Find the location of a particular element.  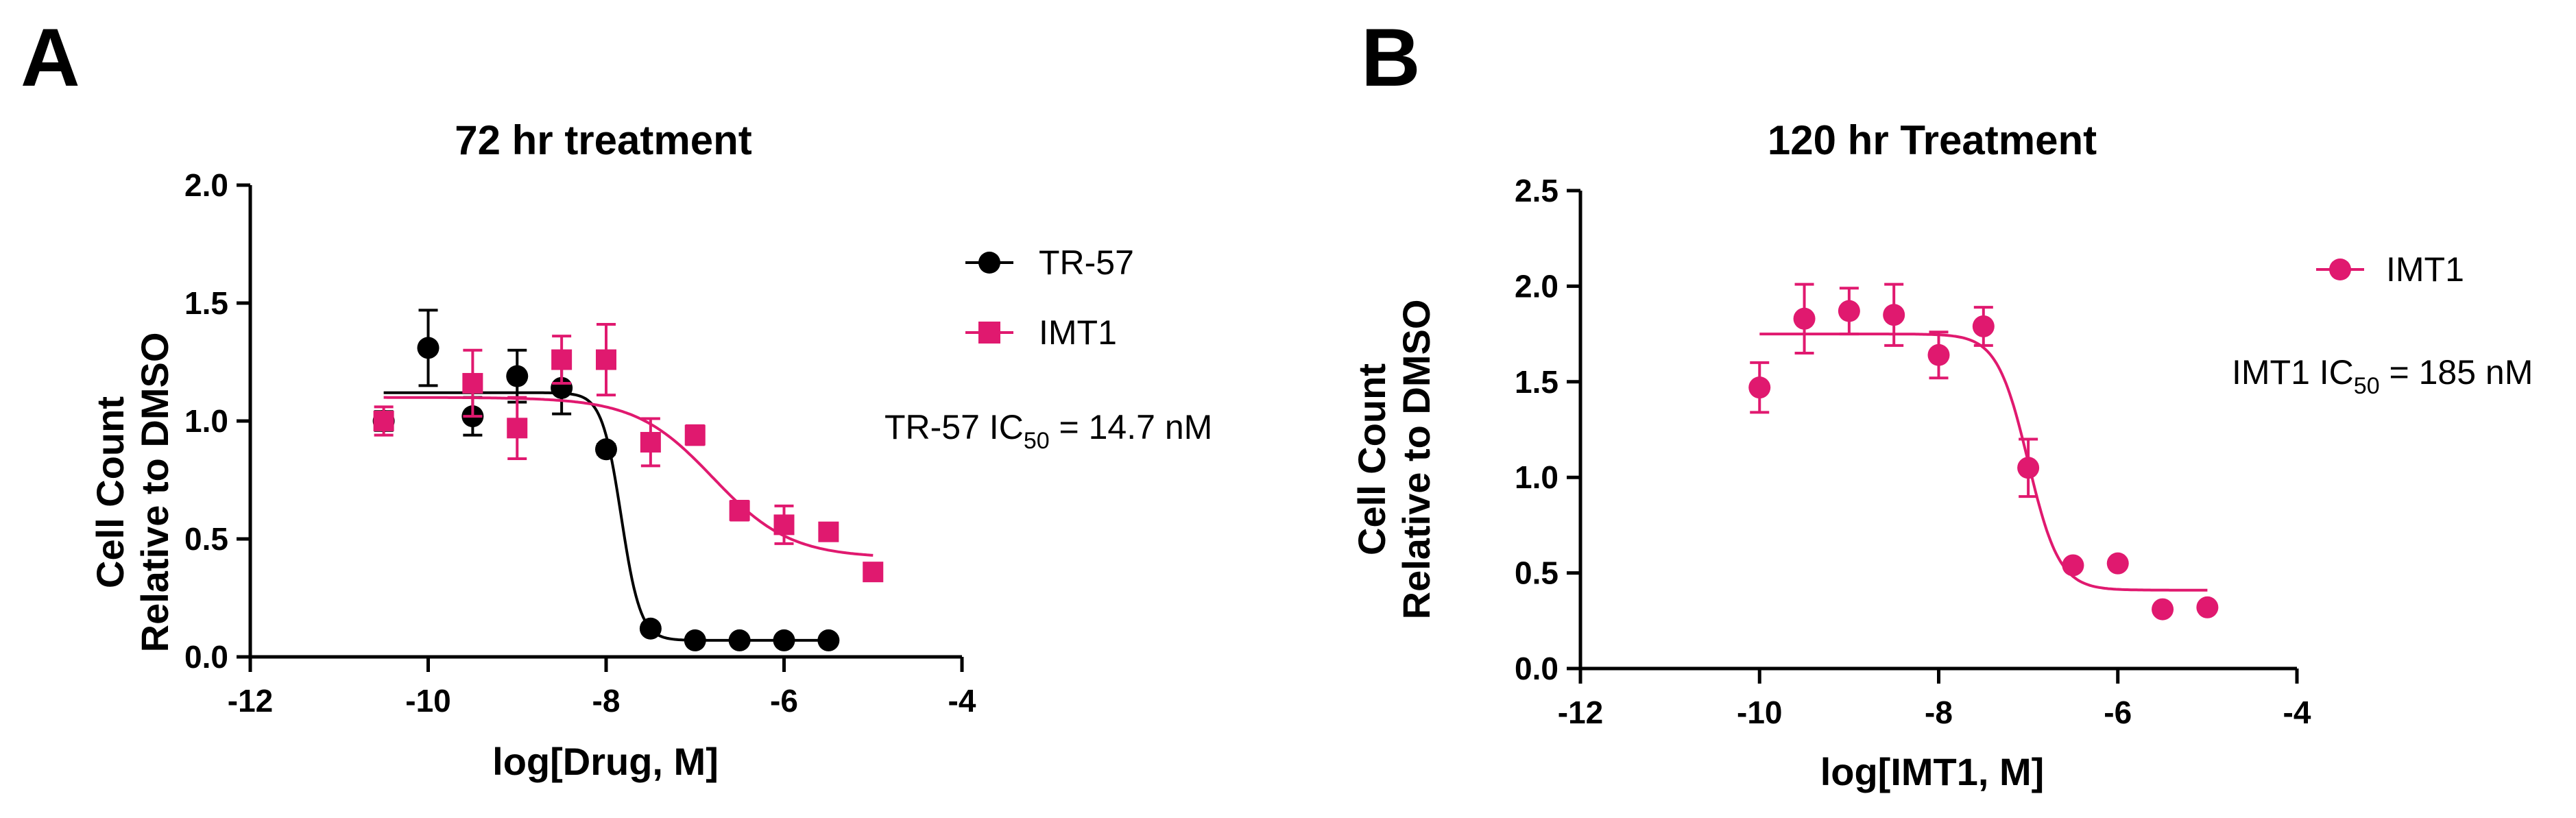

ic50-suffix: = 14.7 nM is located at coordinates (1132, 427).